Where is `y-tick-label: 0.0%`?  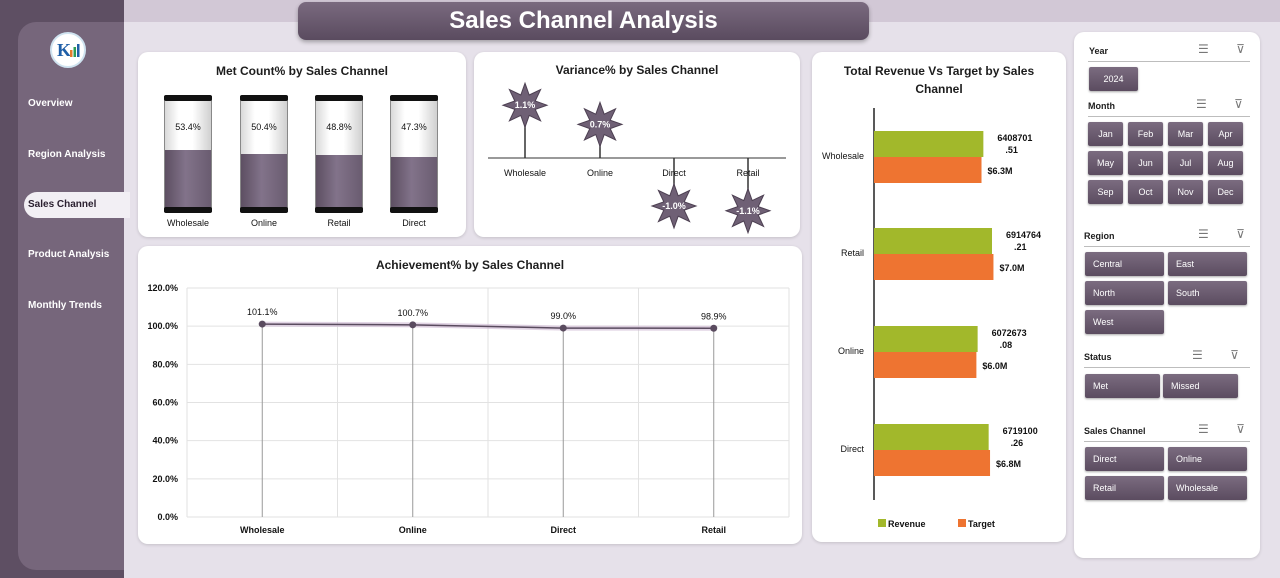
y-tick-label: 0.0% is located at coordinates (167, 517).